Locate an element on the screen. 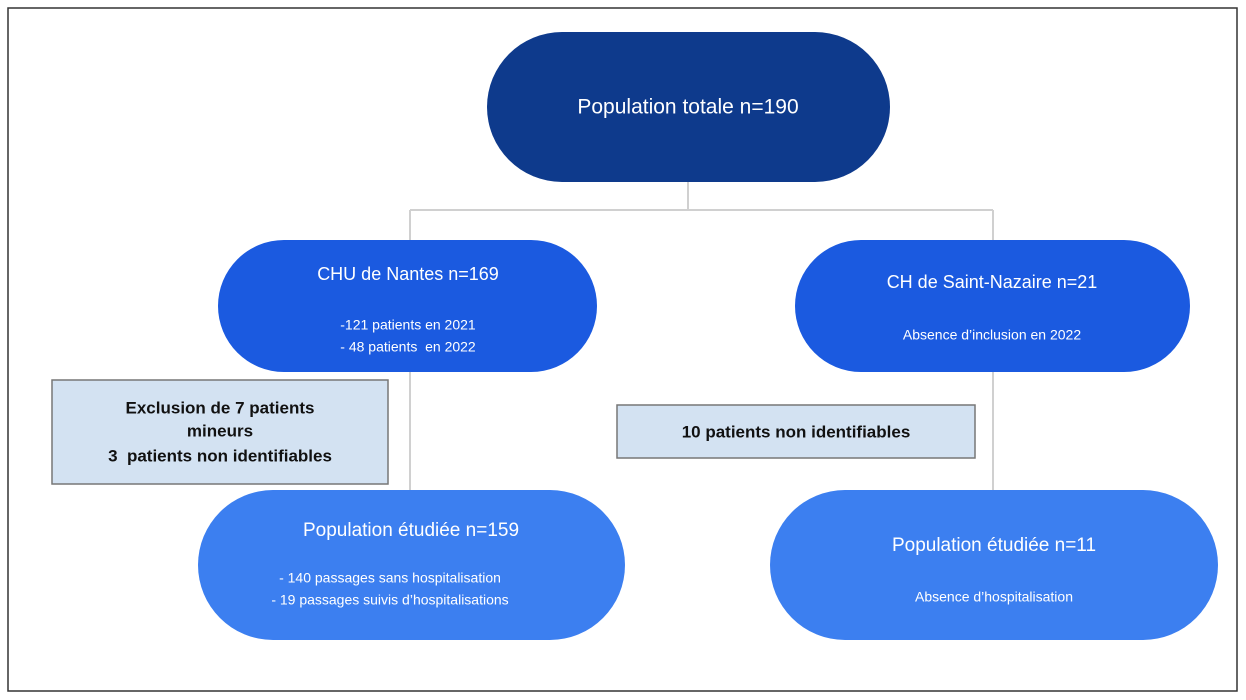 Image resolution: width=1246 pixels, height=700 pixels. node-line: - 19 passages suivis d’hospitalisations is located at coordinates (389, 600).